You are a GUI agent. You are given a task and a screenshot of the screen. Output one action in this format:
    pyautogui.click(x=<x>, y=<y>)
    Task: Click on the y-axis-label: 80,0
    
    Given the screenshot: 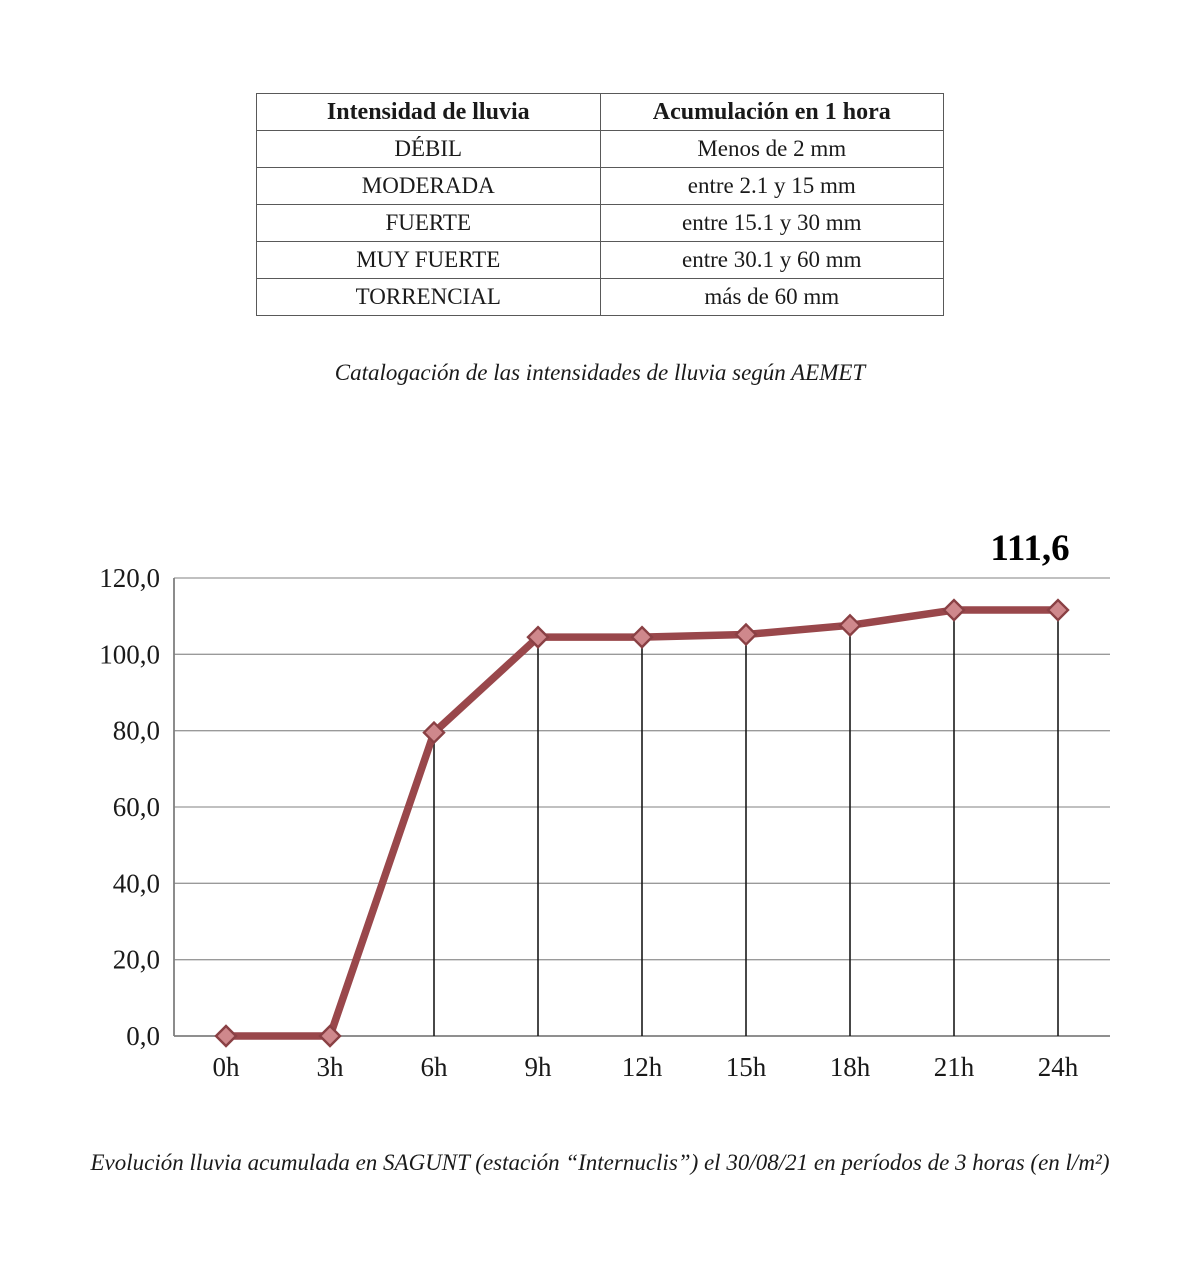 What is the action you would take?
    pyautogui.click(x=136, y=731)
    